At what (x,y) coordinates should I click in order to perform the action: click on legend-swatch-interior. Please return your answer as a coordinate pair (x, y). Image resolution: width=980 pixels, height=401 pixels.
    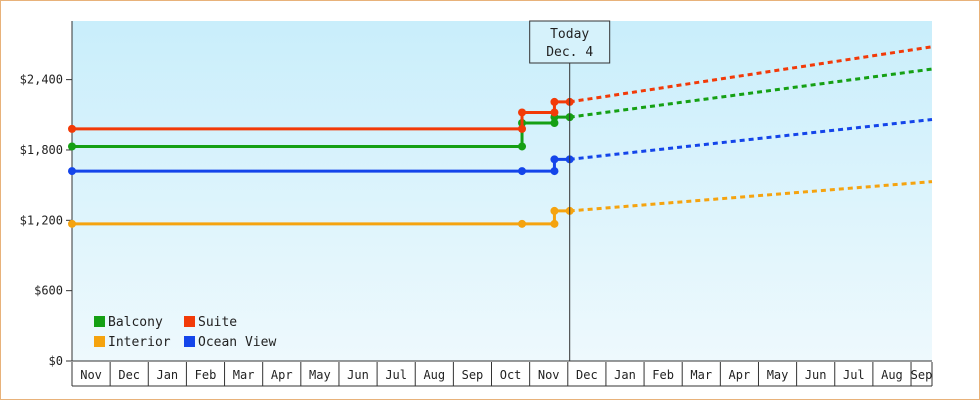
    Looking at the image, I should click on (99, 341).